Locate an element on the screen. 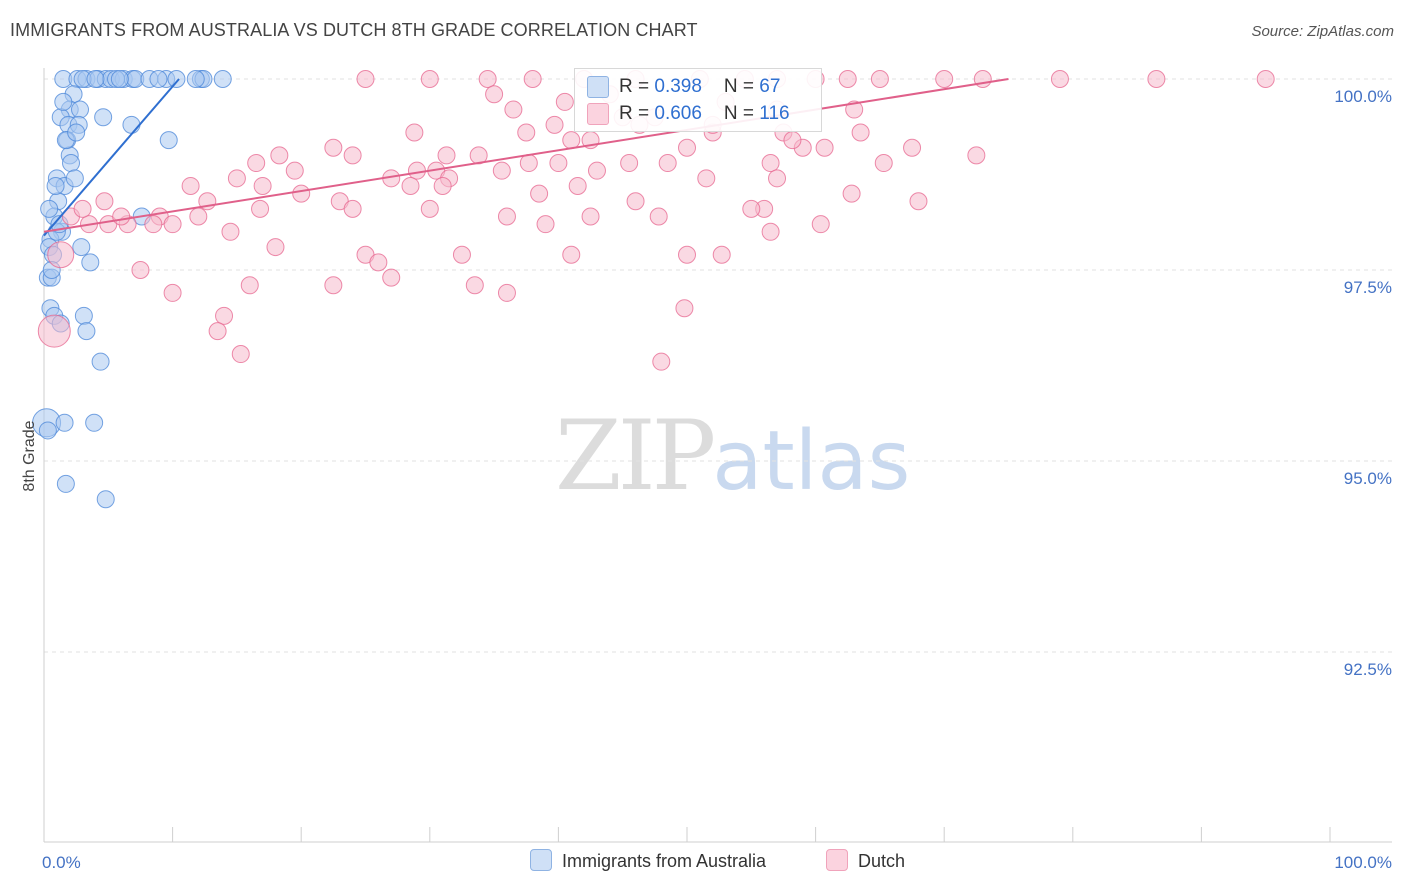  source-label: Source: ZipAtlas.com is located at coordinates (1322, 31).